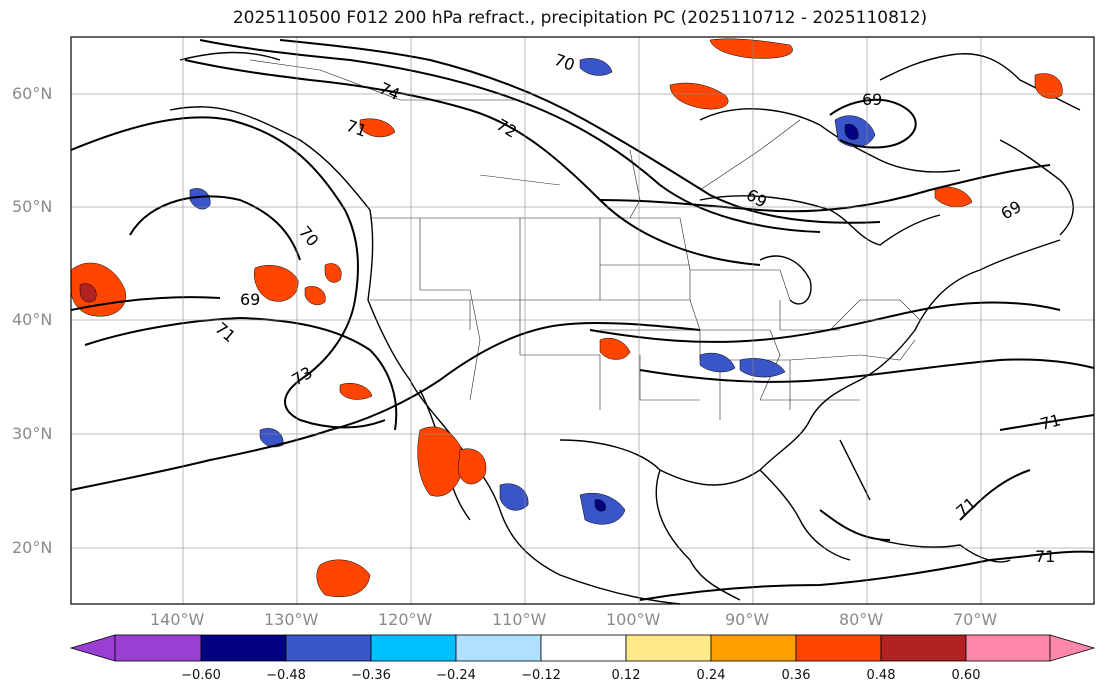 This screenshot has width=1105, height=698. Describe the element at coordinates (519, 619) in the screenshot. I see `lon-label-110w: 110°W` at that location.